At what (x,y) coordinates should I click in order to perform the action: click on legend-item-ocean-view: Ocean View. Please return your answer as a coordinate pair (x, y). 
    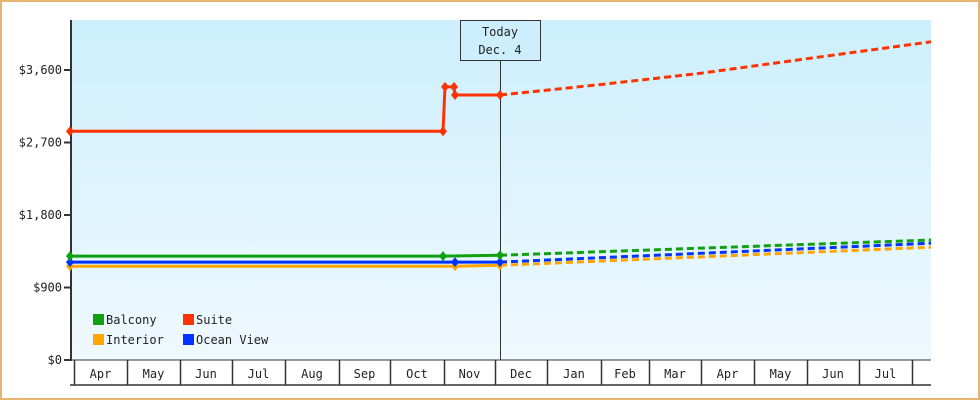
    Looking at the image, I should click on (232, 340).